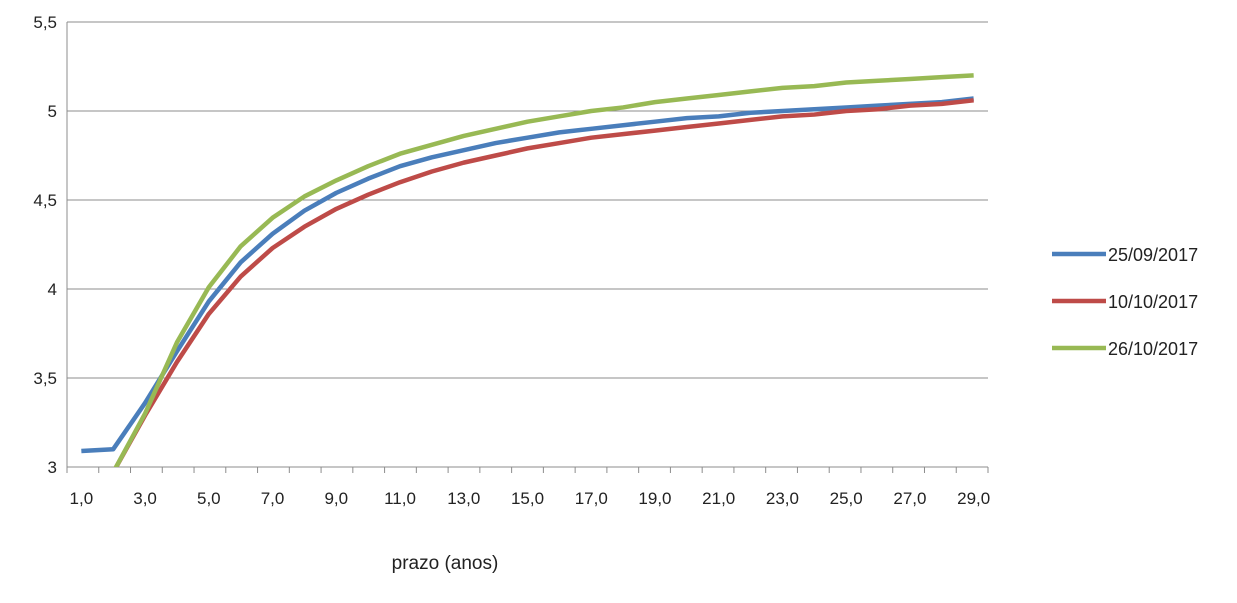 This screenshot has height=603, width=1237. What do you see at coordinates (654, 498) in the screenshot?
I see `x-tick-label: 19,0` at bounding box center [654, 498].